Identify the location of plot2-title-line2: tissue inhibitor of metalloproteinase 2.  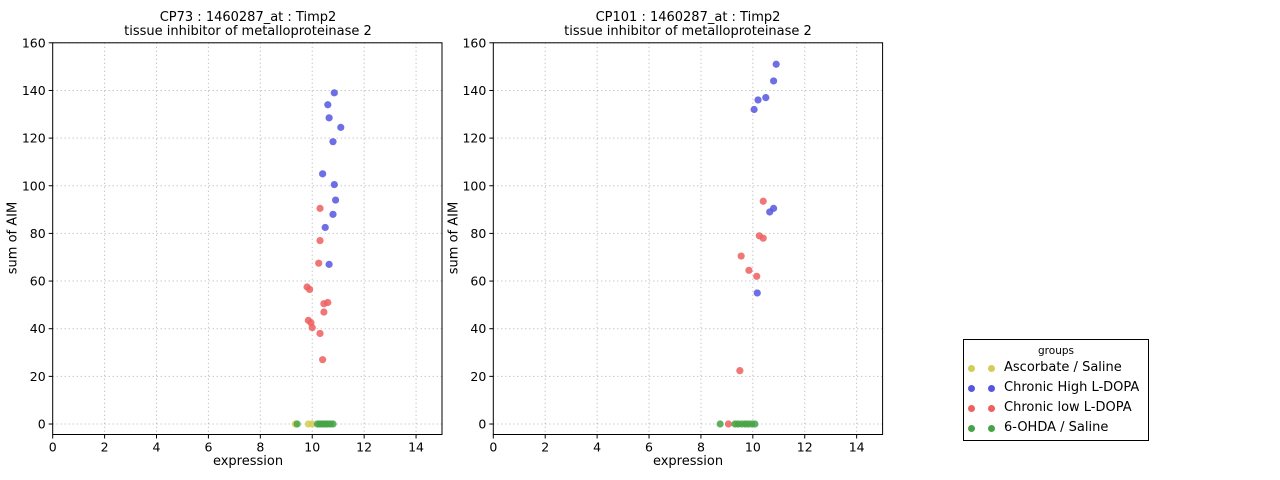
(688, 31).